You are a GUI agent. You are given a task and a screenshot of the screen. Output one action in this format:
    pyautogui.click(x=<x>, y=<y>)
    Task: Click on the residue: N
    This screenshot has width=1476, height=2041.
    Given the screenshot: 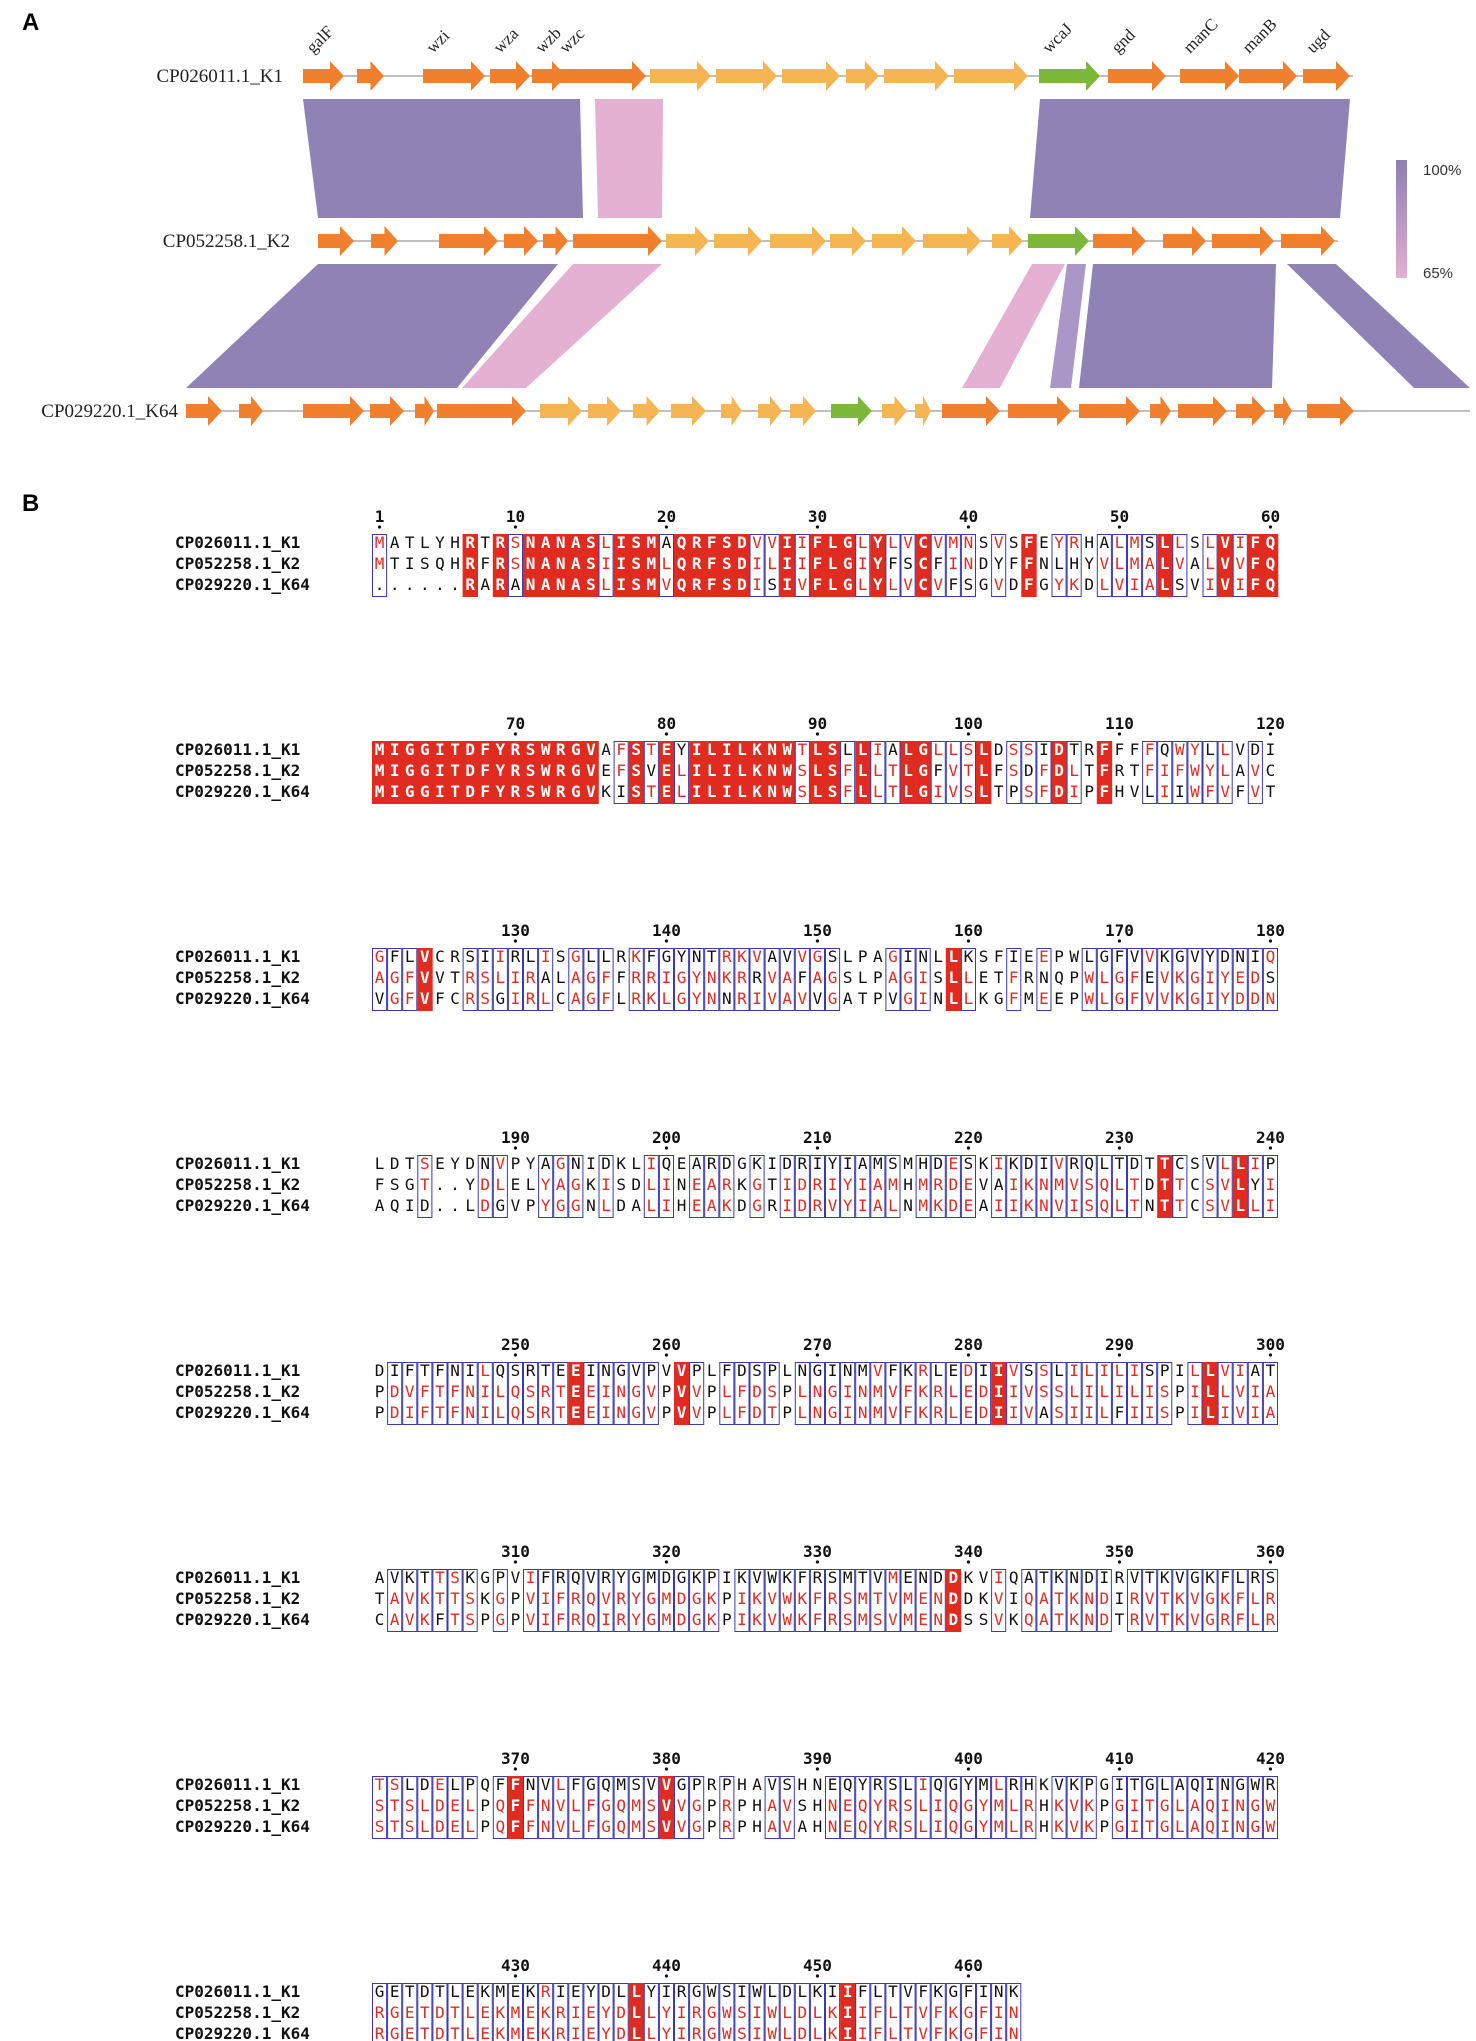 What is the action you would take?
    pyautogui.click(x=1044, y=563)
    